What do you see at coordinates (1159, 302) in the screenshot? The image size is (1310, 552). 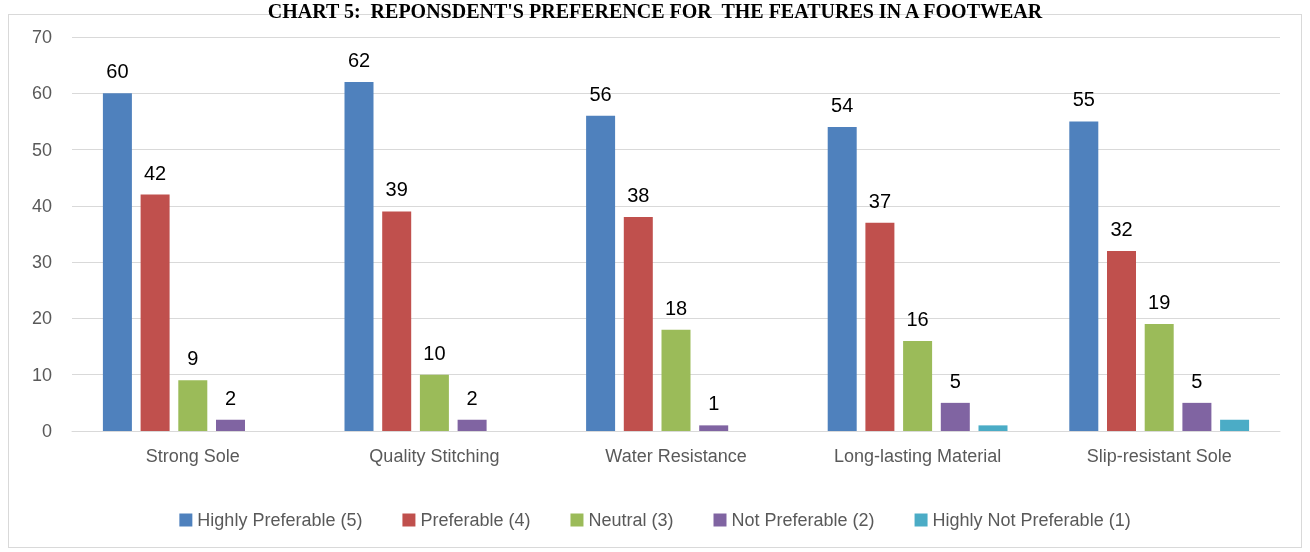 I see `data-label: 19` at bounding box center [1159, 302].